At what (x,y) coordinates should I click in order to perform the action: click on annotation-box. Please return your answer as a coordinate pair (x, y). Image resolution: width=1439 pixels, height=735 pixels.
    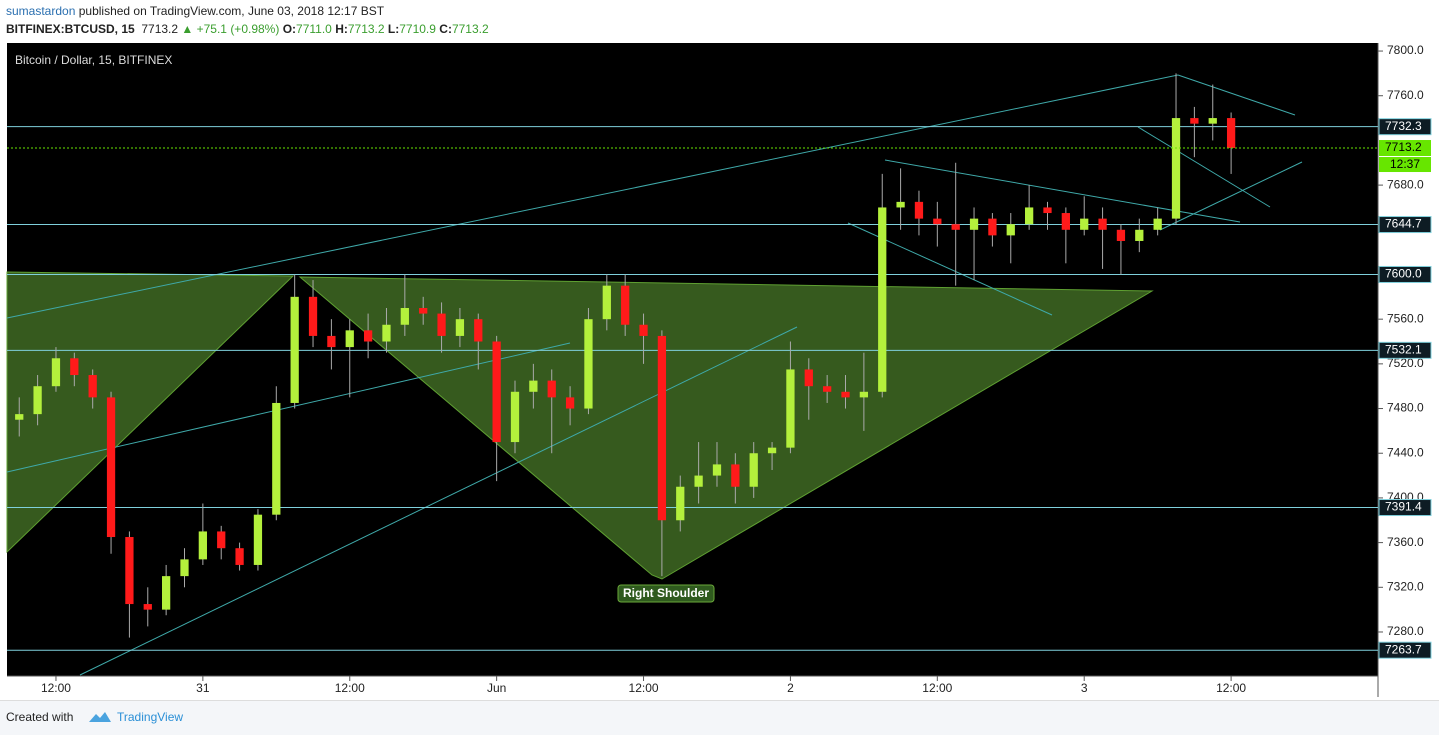
    Looking at the image, I should click on (666, 593).